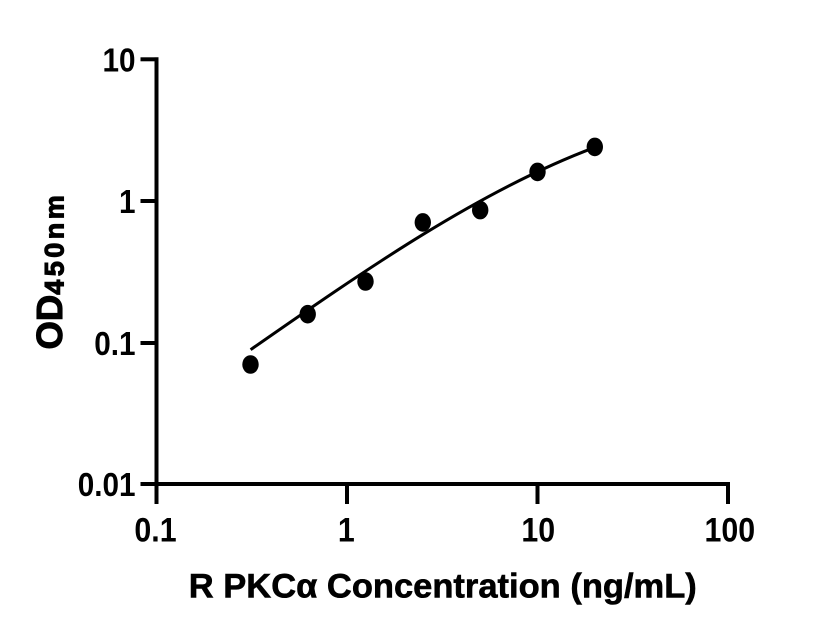  I want to click on svg-text: 0.01, so click(107, 485).